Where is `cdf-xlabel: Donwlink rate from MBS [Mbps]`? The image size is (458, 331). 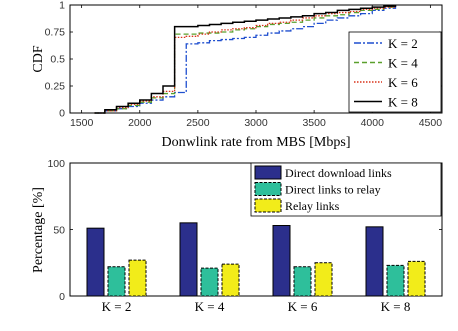
cdf-xlabel: Donwlink rate from MBS [Mbps] is located at coordinates (256, 142).